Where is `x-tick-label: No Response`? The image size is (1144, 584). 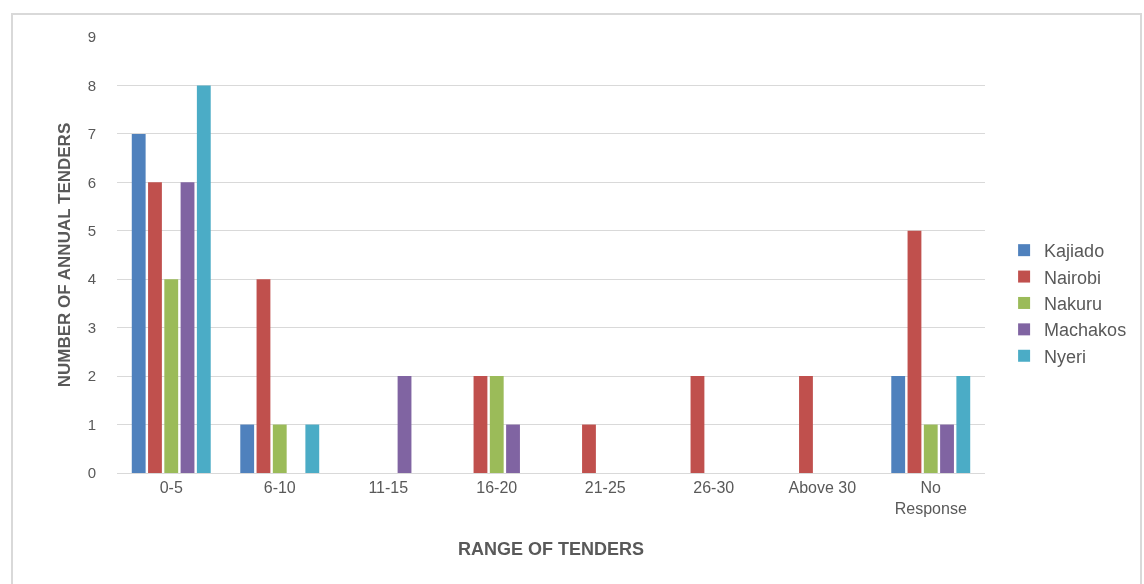 x-tick-label: No Response is located at coordinates (930, 498).